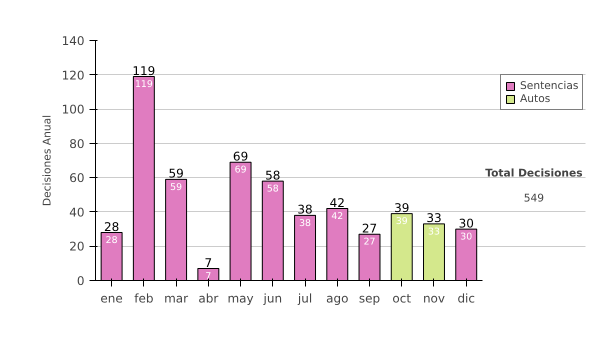 The width and height of the screenshot is (600, 340). I want to click on total-label: 27, so click(370, 229).